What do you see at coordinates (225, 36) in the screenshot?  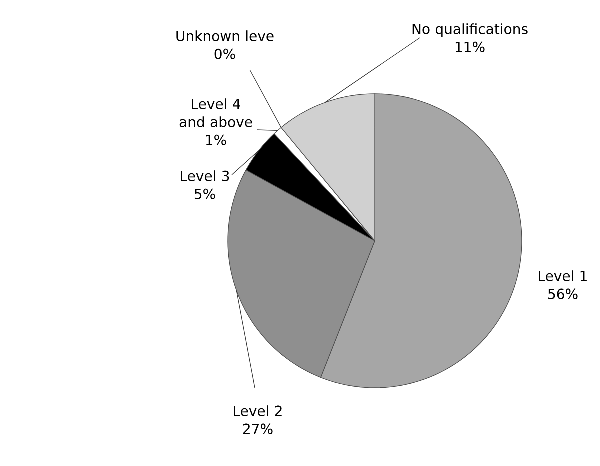 I see `category-label: Unknown leve` at bounding box center [225, 36].